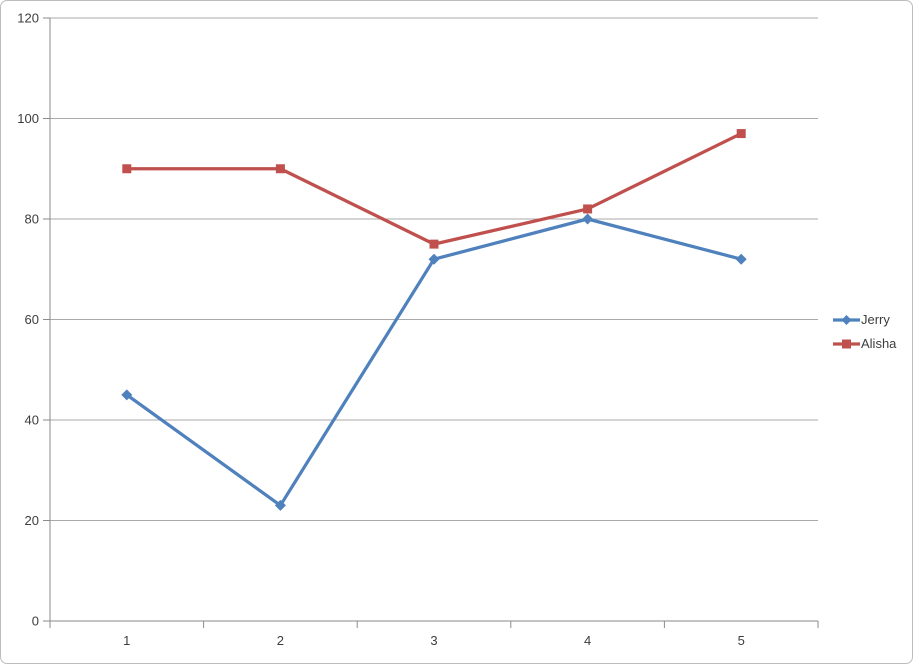 The image size is (913, 664). What do you see at coordinates (434, 189) in the screenshot?
I see `series-line-alisha` at bounding box center [434, 189].